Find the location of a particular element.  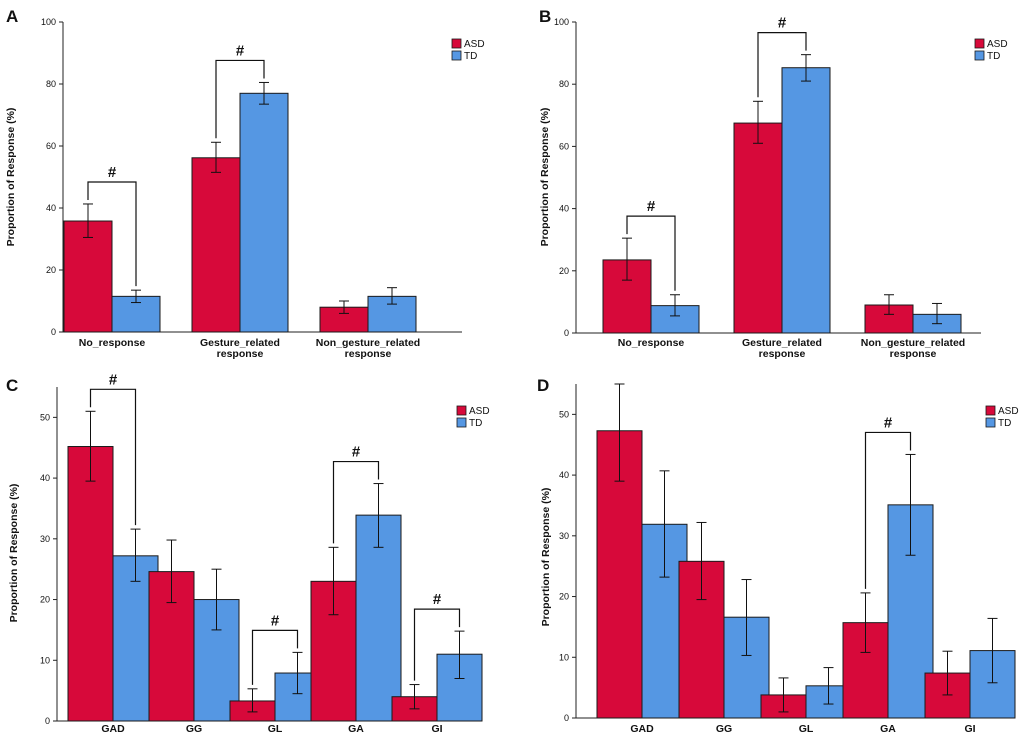

x-category-label: GA is located at coordinates (356, 729).